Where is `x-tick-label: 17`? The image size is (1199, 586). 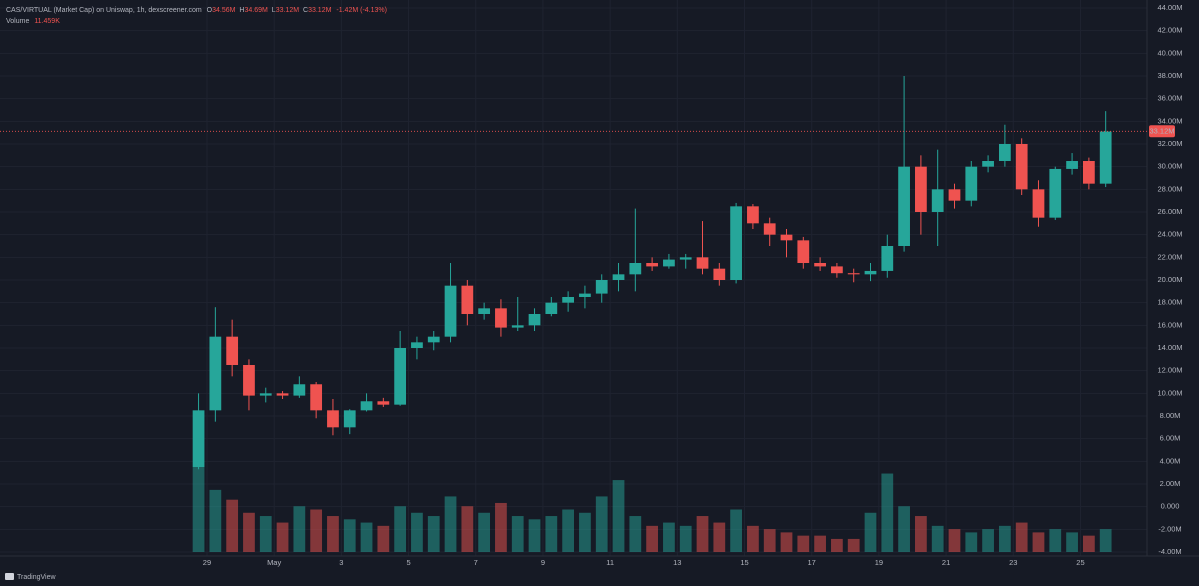
x-tick-label: 17 is located at coordinates (812, 562).